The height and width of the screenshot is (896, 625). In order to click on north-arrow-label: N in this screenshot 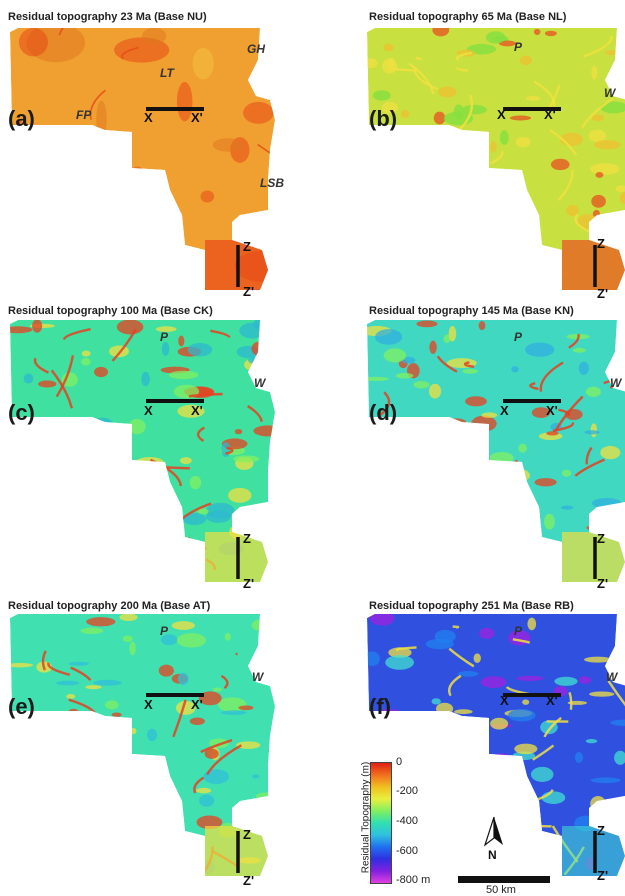, I will do `click(492, 855)`.